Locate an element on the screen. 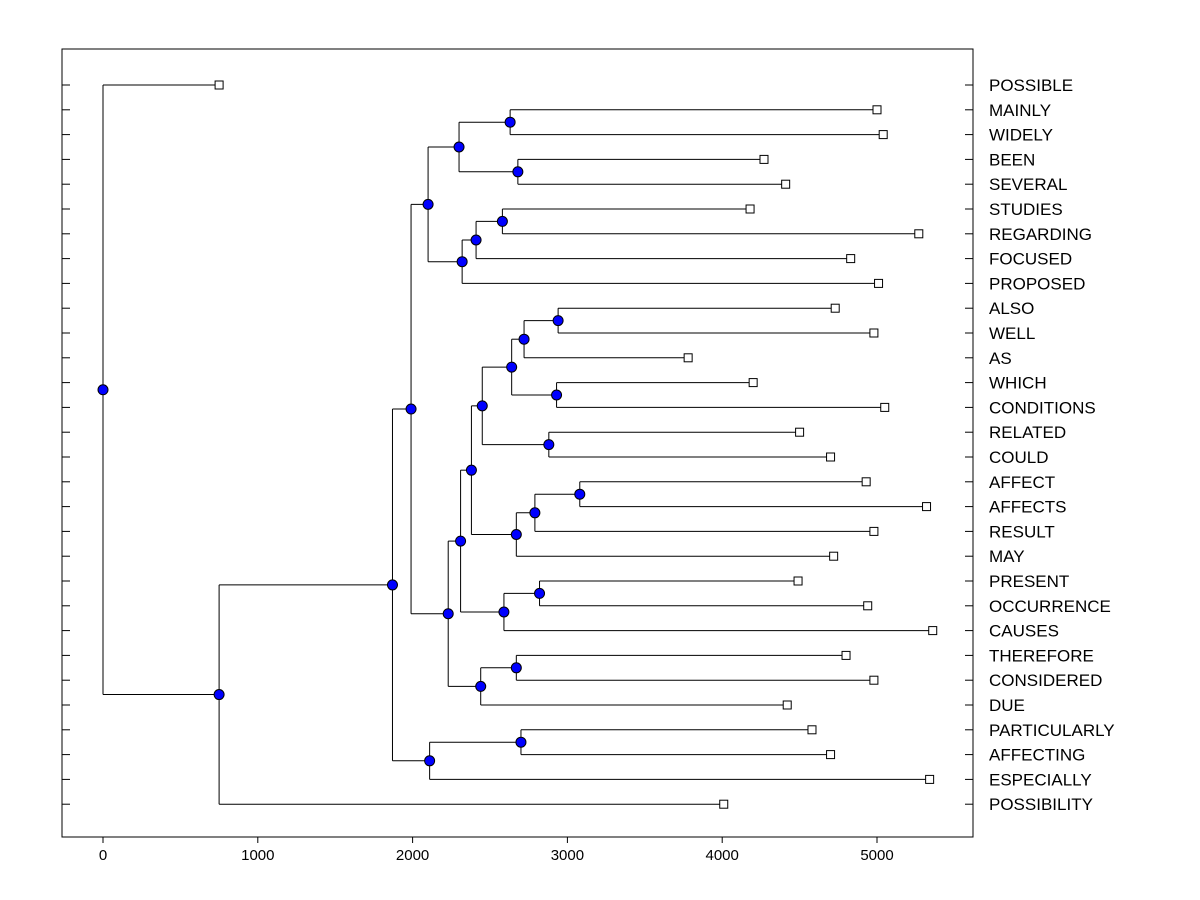  x-tick-label: 4000 is located at coordinates (722, 855).